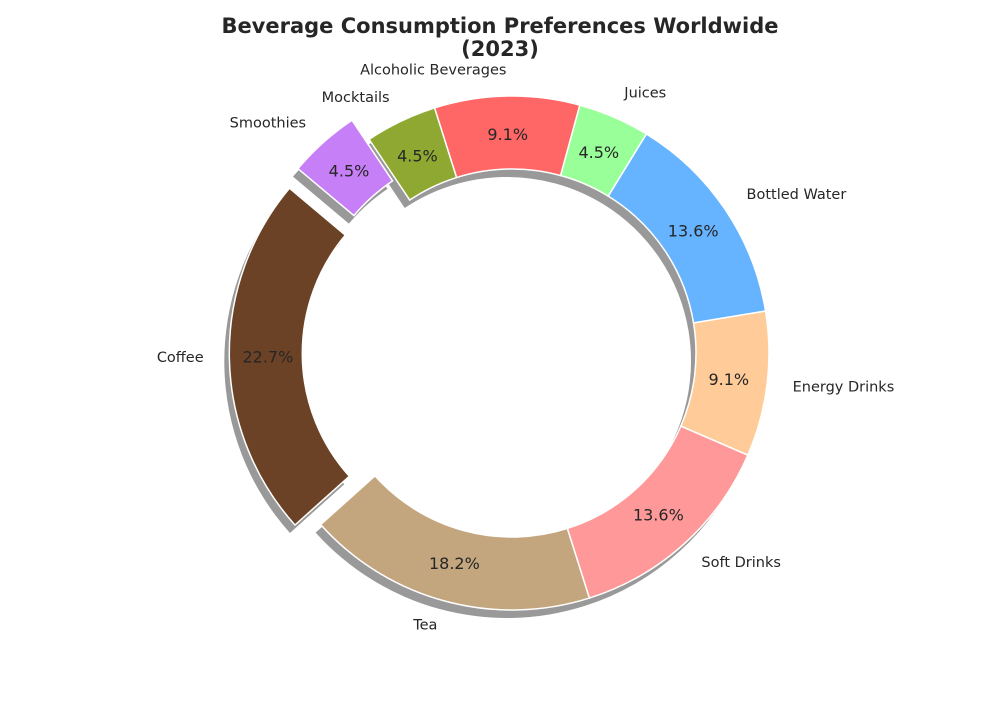 Image resolution: width=1000 pixels, height=705 pixels. What do you see at coordinates (507, 134) in the screenshot?
I see `percent-label-alcoholic-beverages: 9.1%` at bounding box center [507, 134].